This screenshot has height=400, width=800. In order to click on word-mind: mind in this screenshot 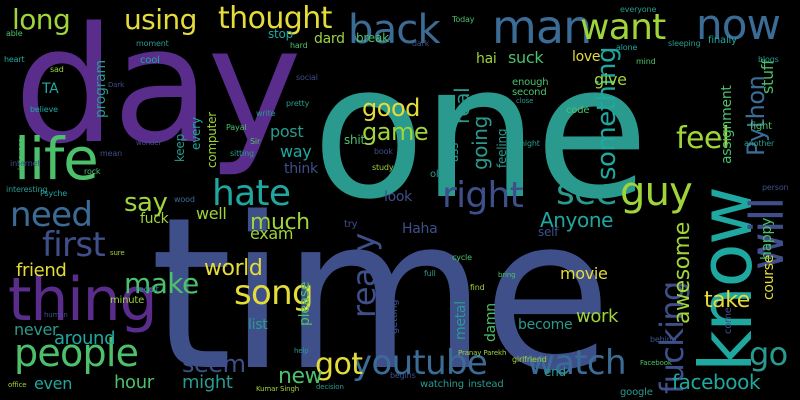, I will do `click(646, 61)`.